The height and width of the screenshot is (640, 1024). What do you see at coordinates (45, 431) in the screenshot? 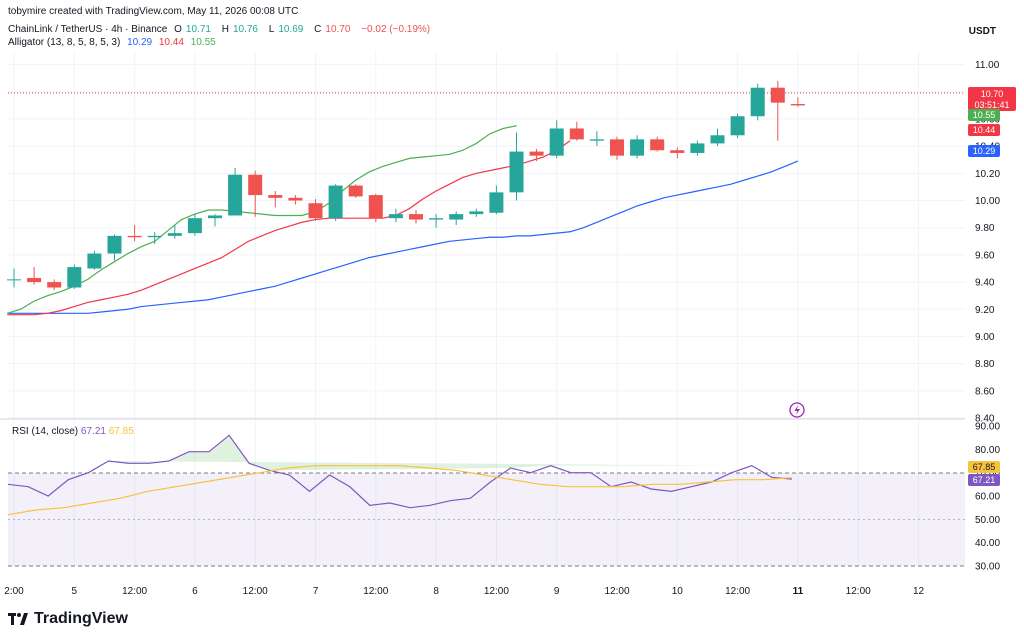
I see `rsi-label: RSI (14, close)` at bounding box center [45, 431].